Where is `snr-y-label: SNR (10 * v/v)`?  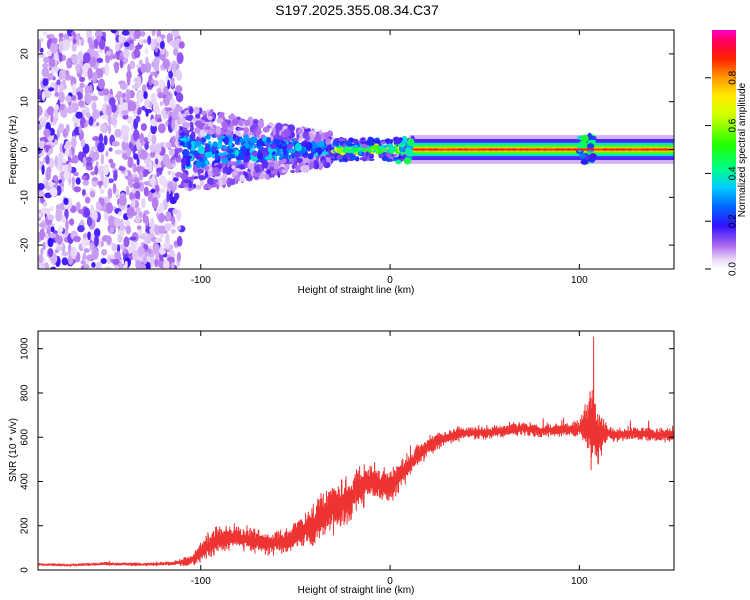
snr-y-label: SNR (10 * v/v) is located at coordinates (13, 450).